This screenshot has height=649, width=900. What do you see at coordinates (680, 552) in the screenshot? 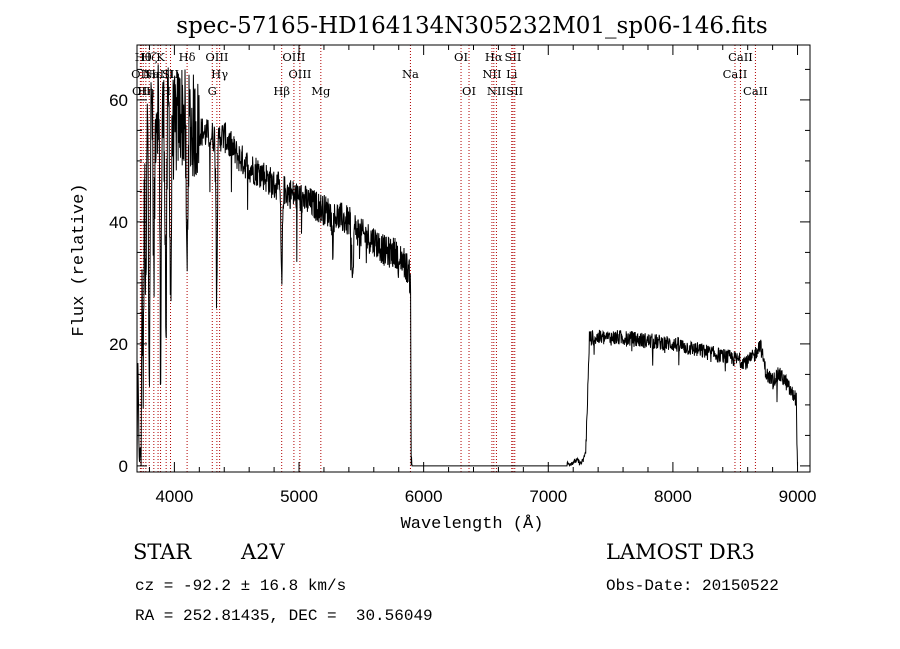
I see `survey-name: LAMOST DR3` at bounding box center [680, 552].